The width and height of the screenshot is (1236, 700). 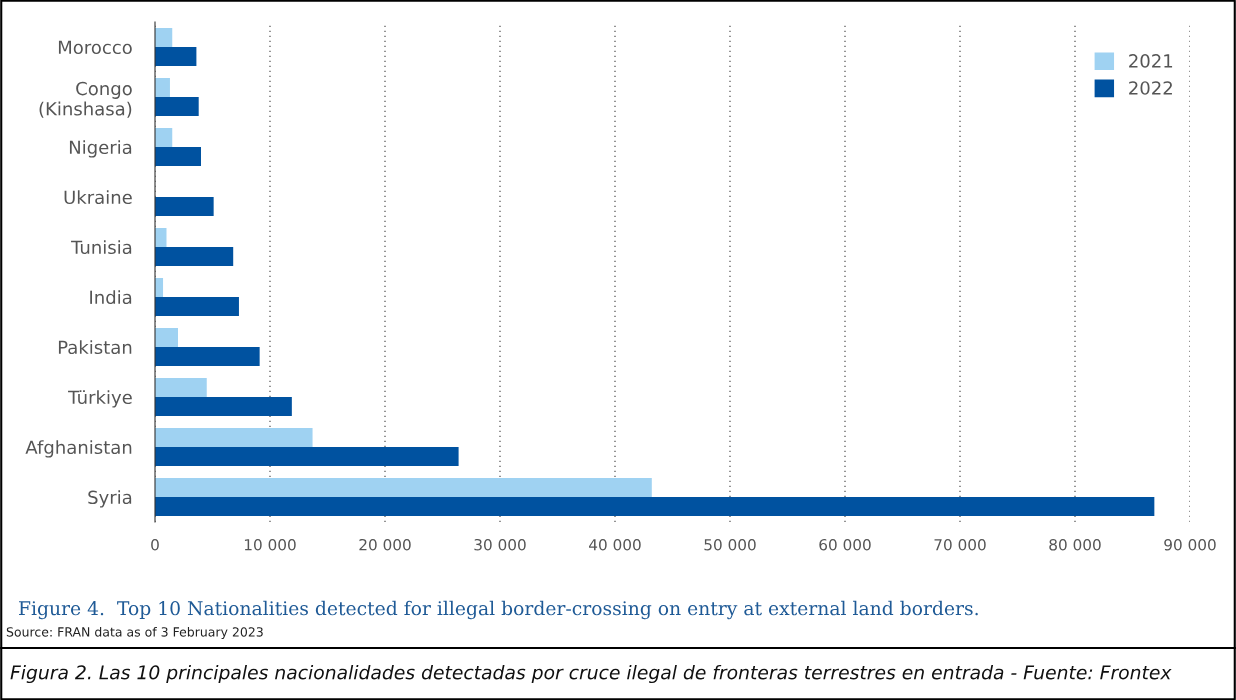 What do you see at coordinates (1075, 544) in the screenshot?
I see `x-tick-label: 80 000` at bounding box center [1075, 544].